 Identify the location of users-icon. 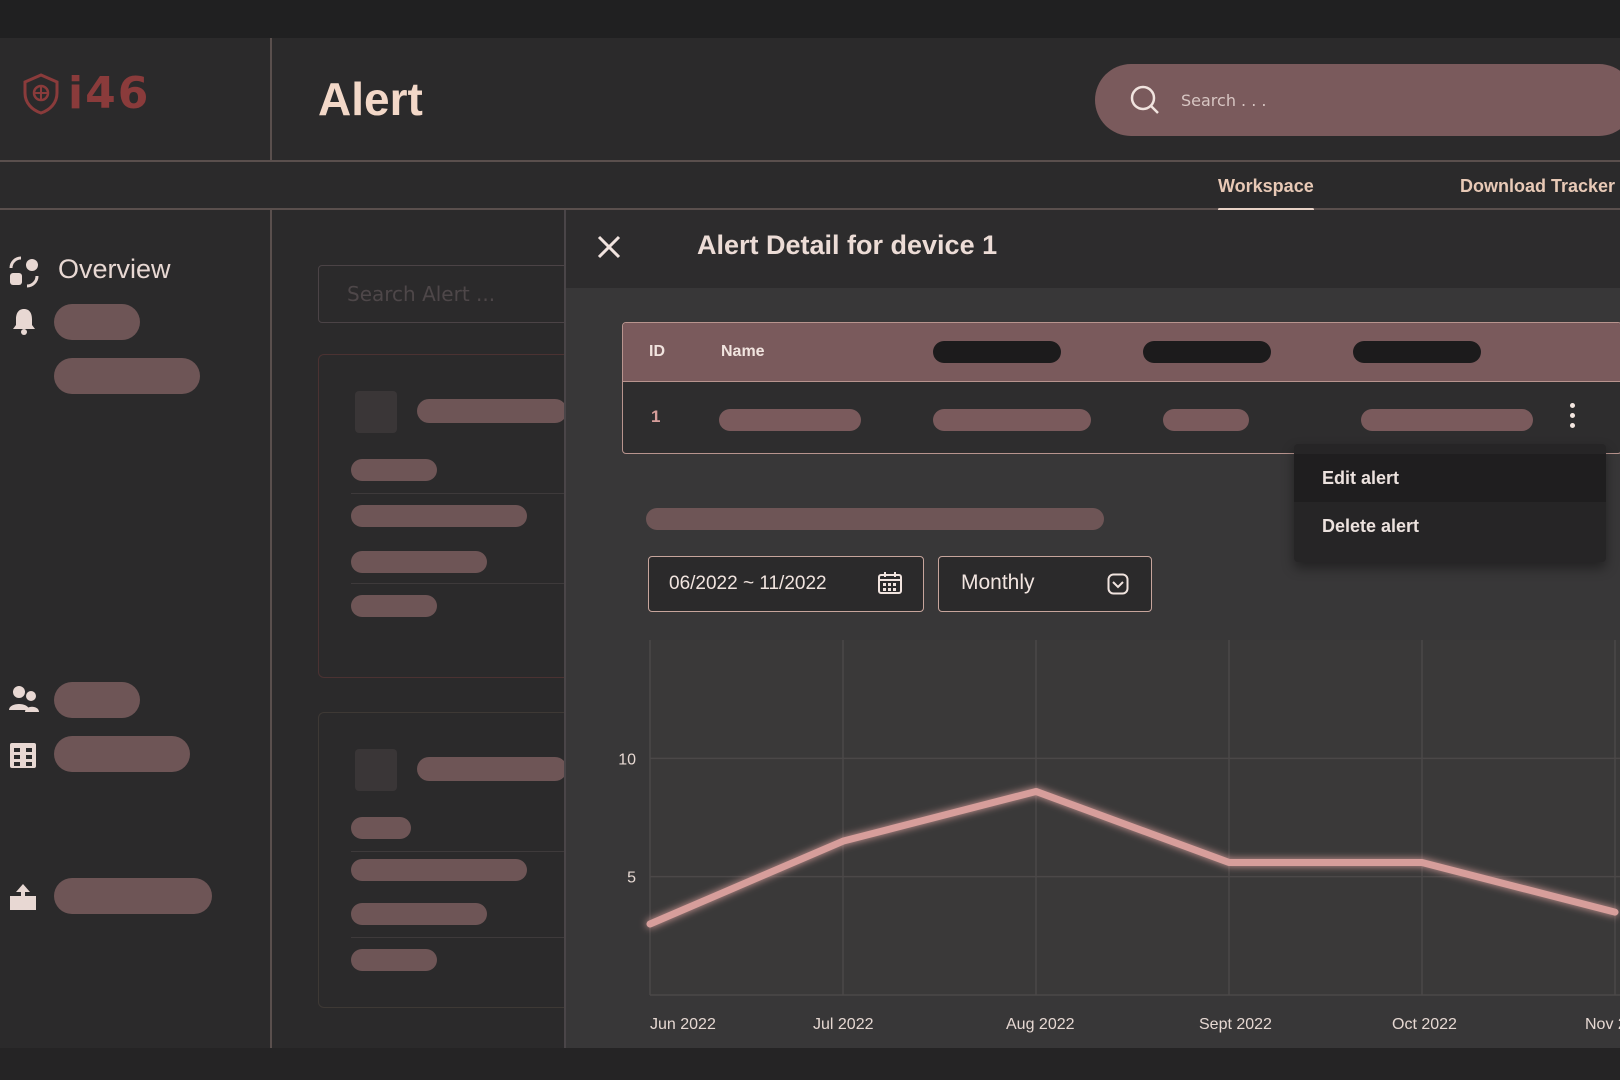
(24, 699).